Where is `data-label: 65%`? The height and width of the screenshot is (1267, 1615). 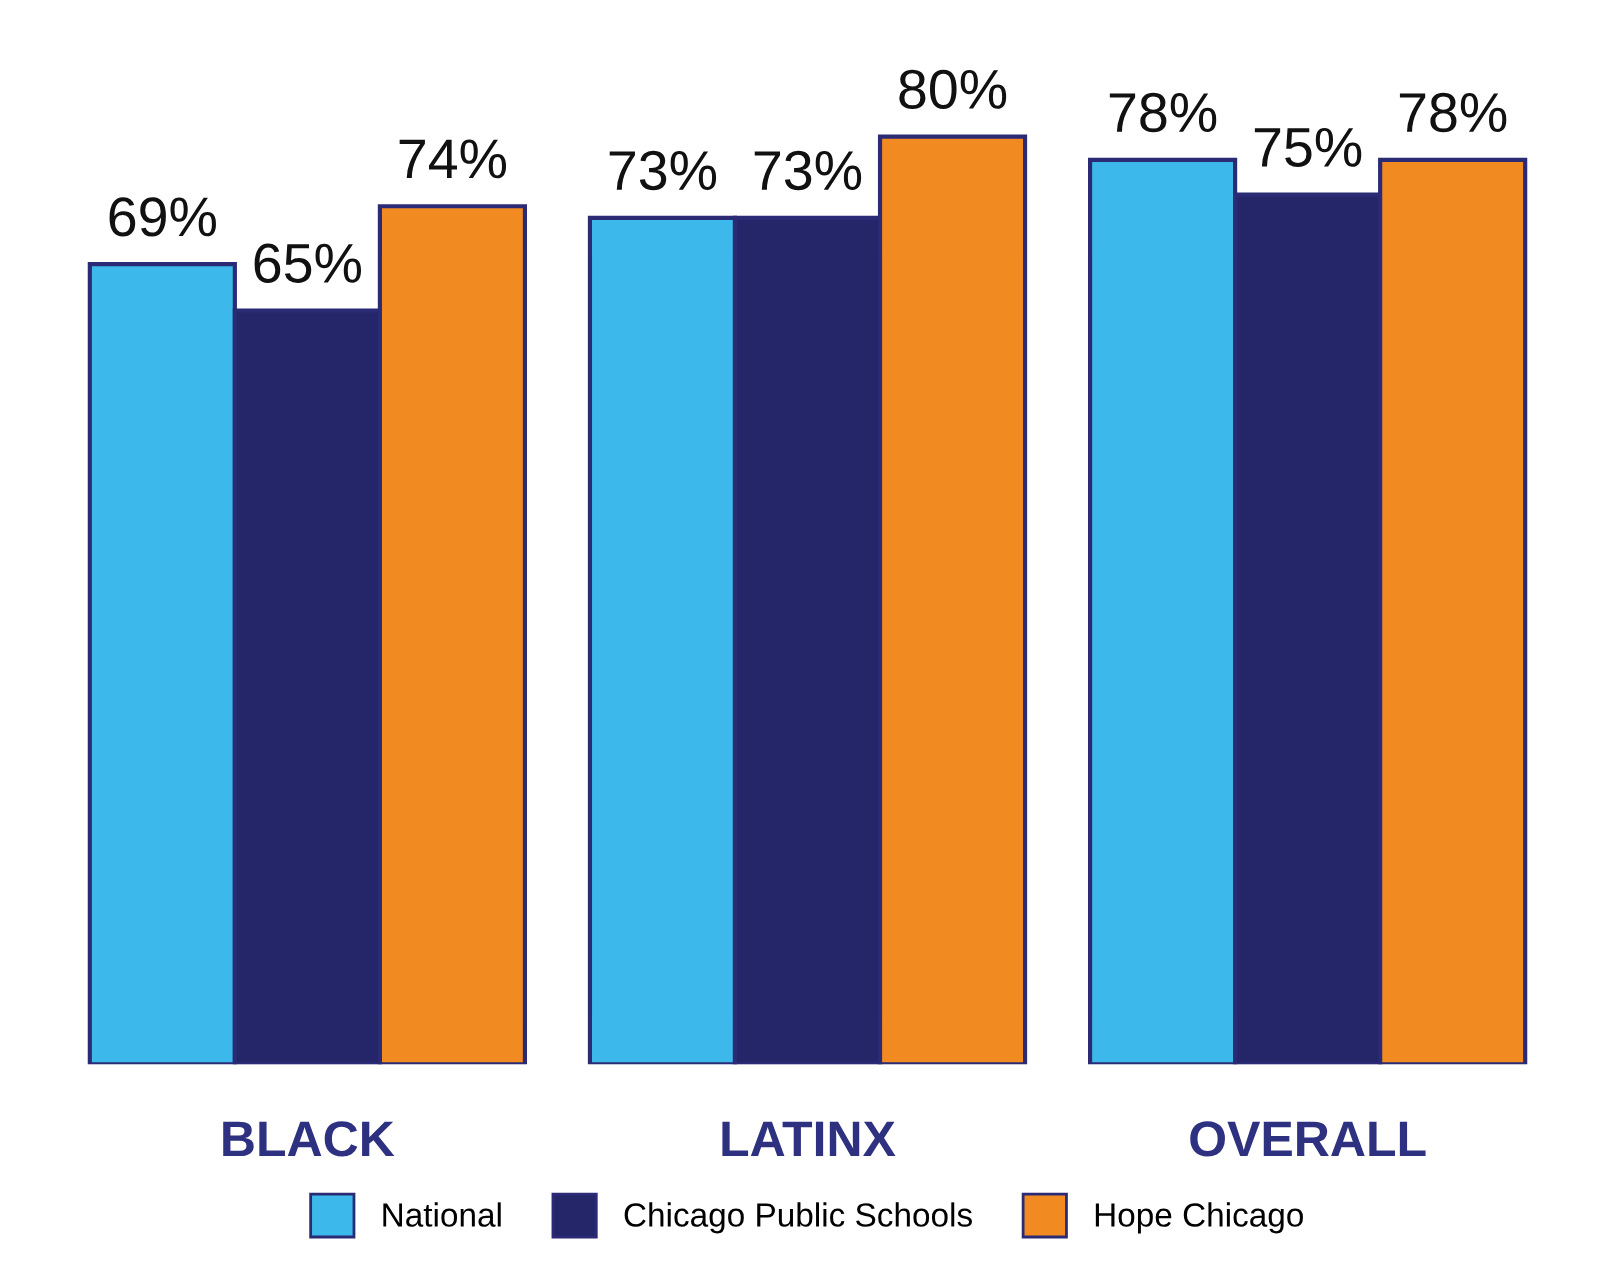 data-label: 65% is located at coordinates (307, 263).